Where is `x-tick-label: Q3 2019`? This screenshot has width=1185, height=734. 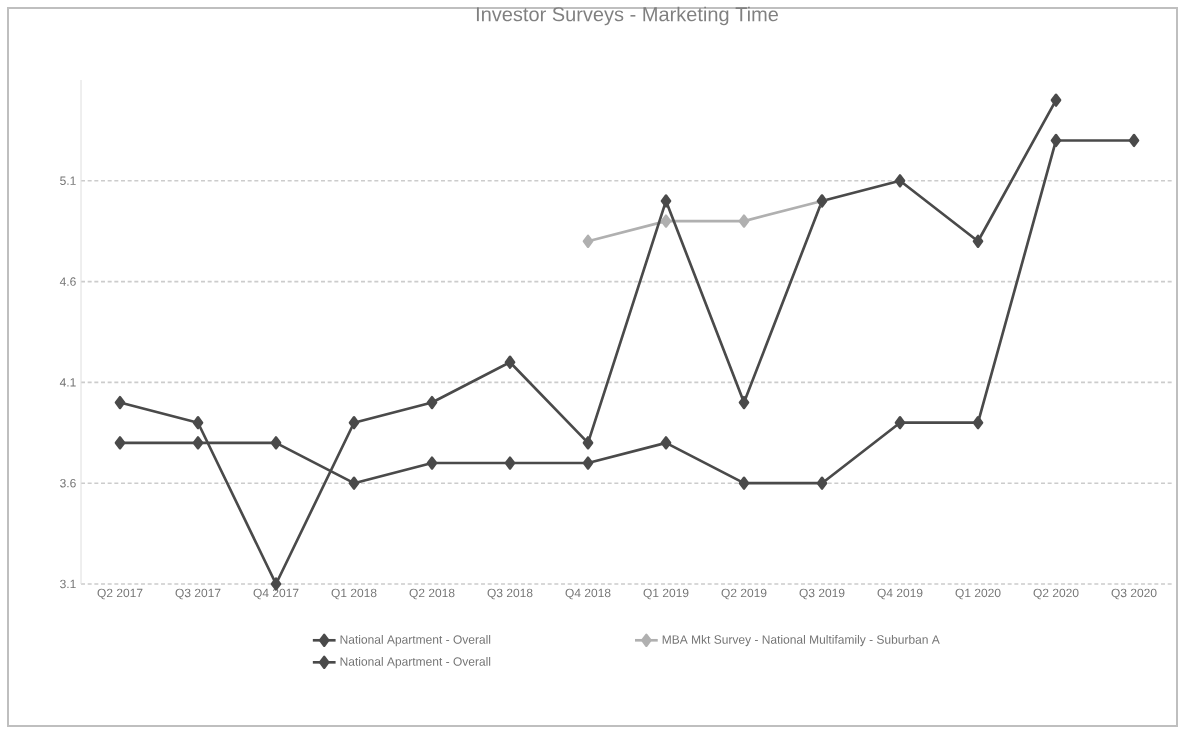
x-tick-label: Q3 2019 is located at coordinates (822, 594).